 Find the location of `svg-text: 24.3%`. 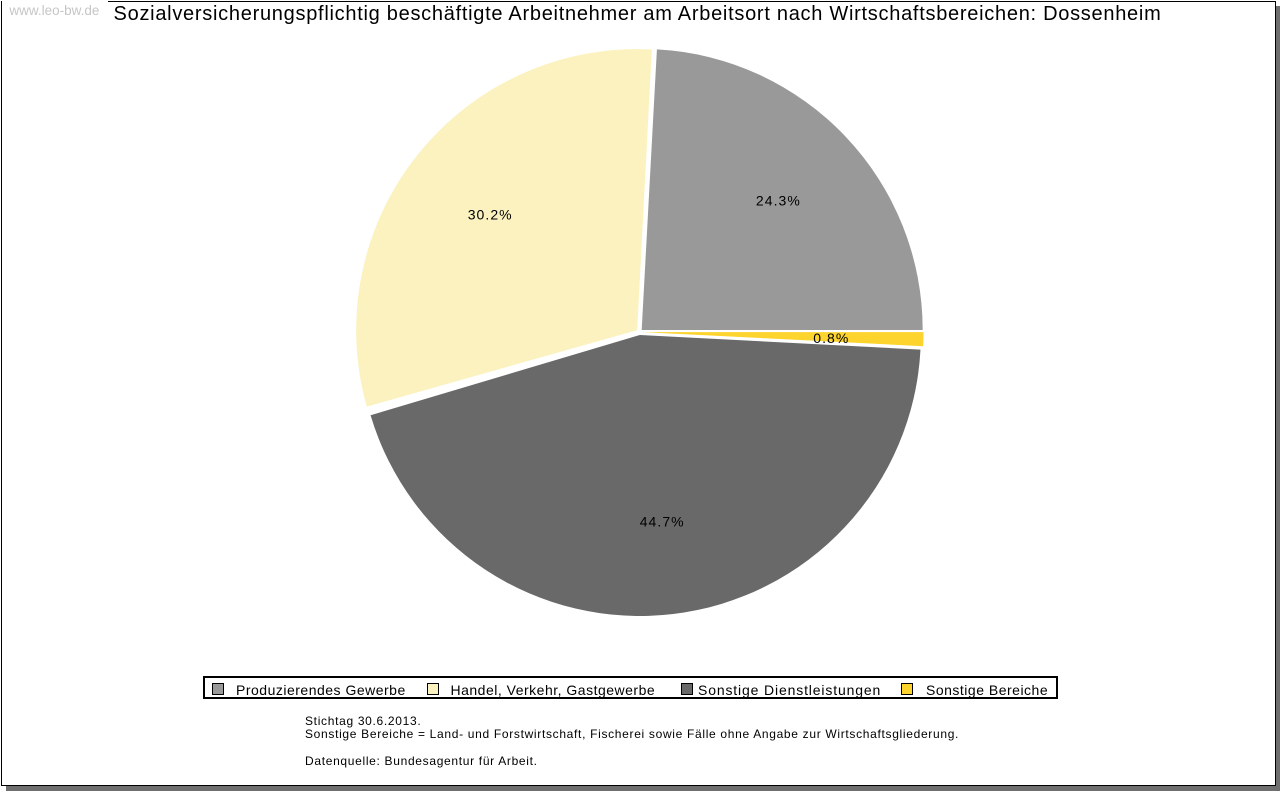

svg-text: 24.3% is located at coordinates (778, 200).